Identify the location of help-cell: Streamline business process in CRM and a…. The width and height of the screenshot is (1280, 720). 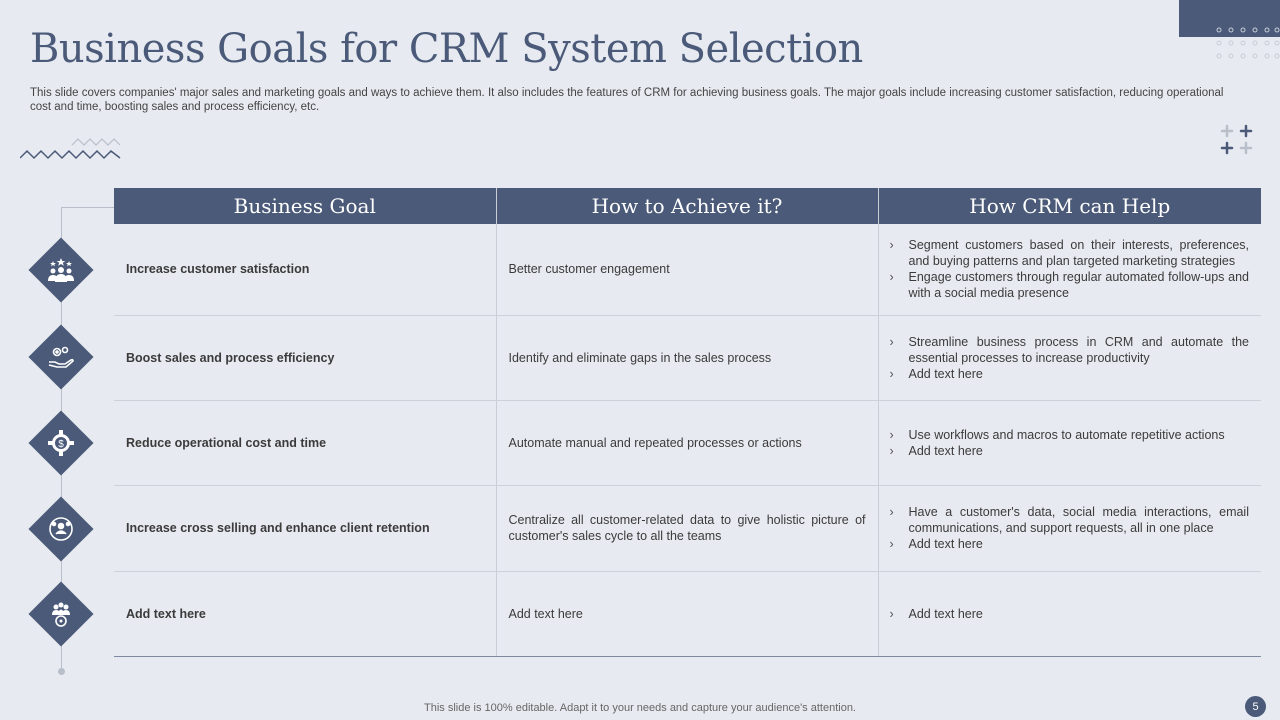
(1069, 358).